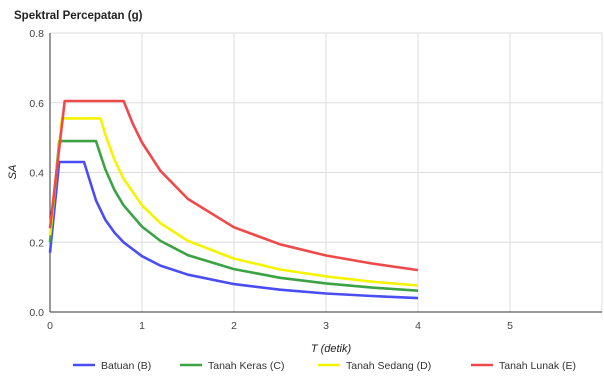 Image resolution: width=604 pixels, height=381 pixels. What do you see at coordinates (13, 172) in the screenshot?
I see `y-axis-label: SA` at bounding box center [13, 172].